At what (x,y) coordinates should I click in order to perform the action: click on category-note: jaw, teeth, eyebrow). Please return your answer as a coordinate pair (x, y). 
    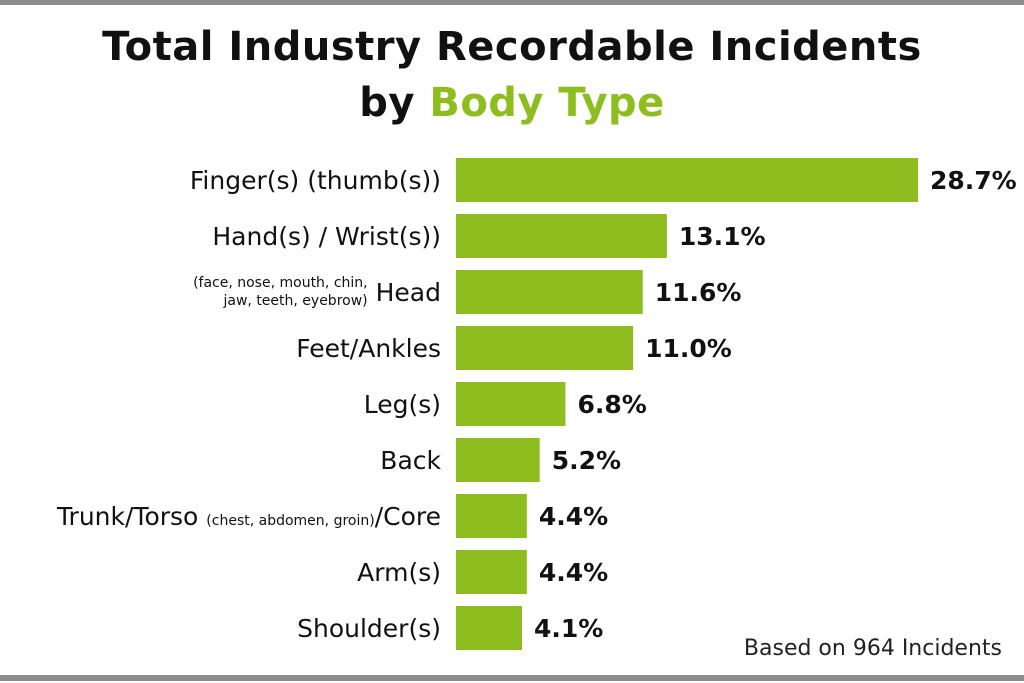
    Looking at the image, I should click on (295, 301).